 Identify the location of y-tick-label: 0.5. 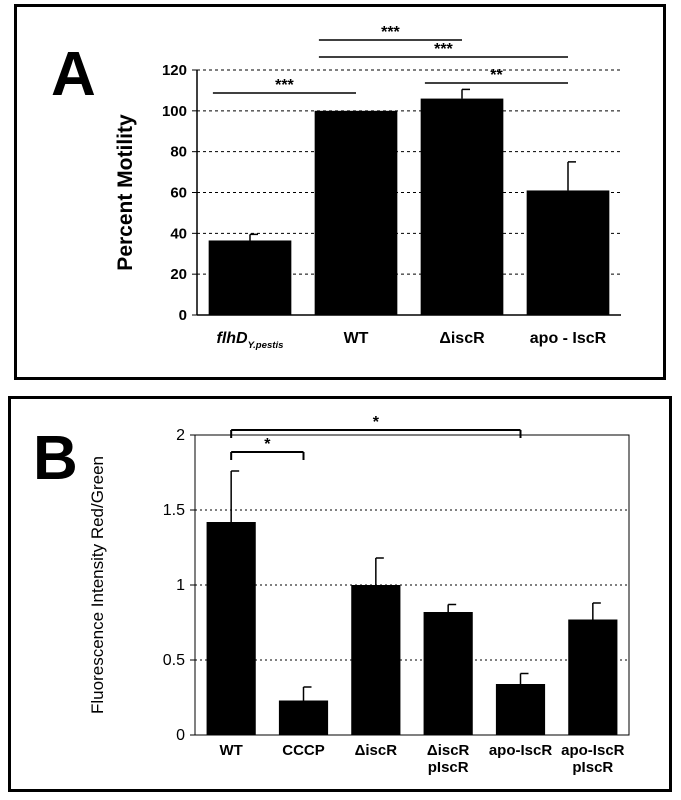
(174, 660).